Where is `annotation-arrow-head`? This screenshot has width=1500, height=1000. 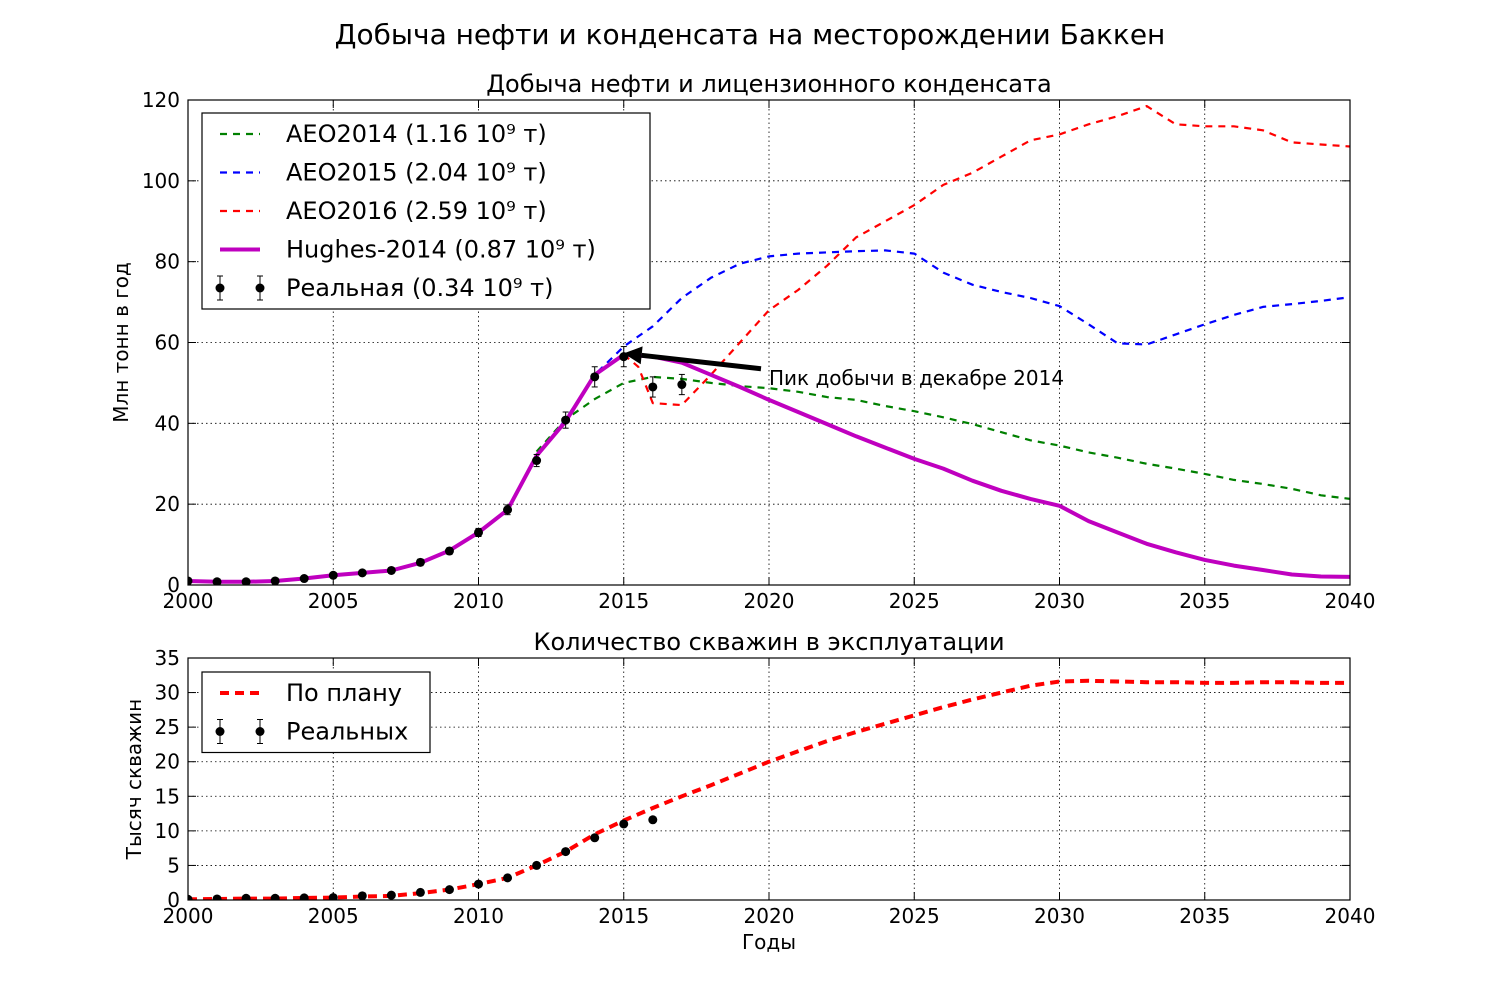
annotation-arrow-head is located at coordinates (633, 355).